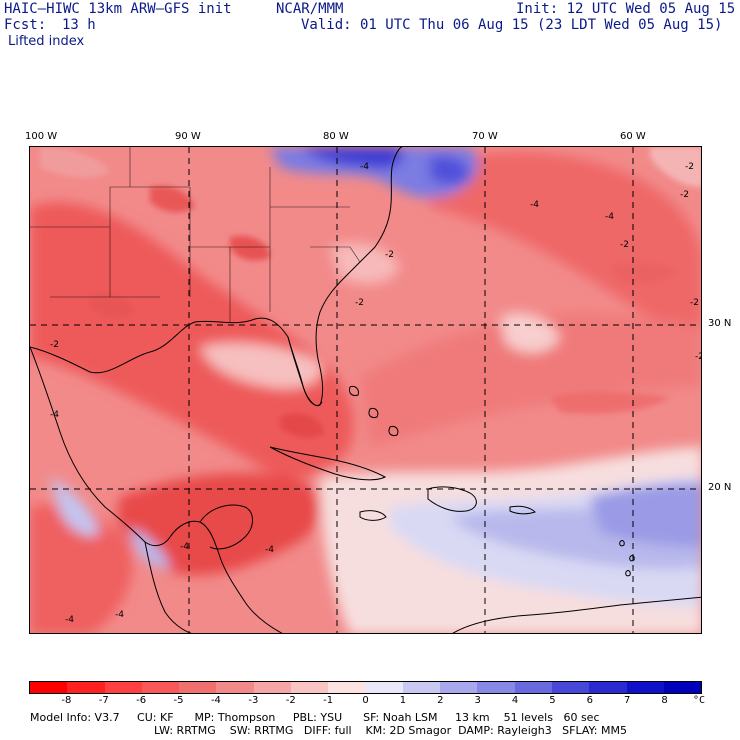  Describe the element at coordinates (485, 136) in the screenshot. I see `lon-label-70w: 70 W` at that location.